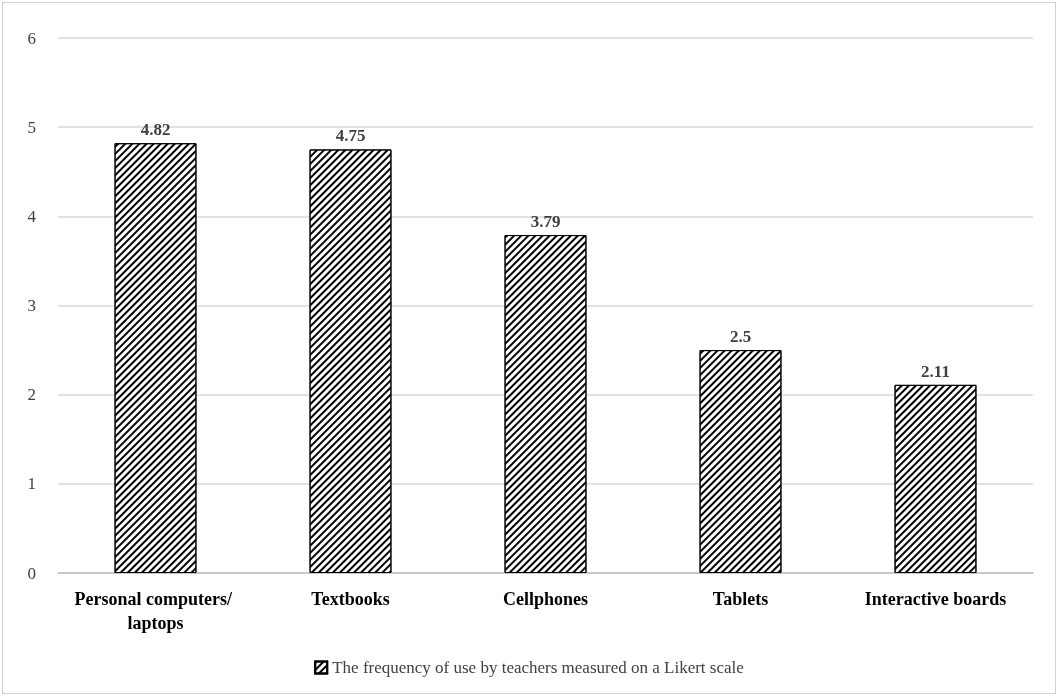 This screenshot has height=696, width=1058. I want to click on x-tick-label: Textbooks, so click(350, 599).